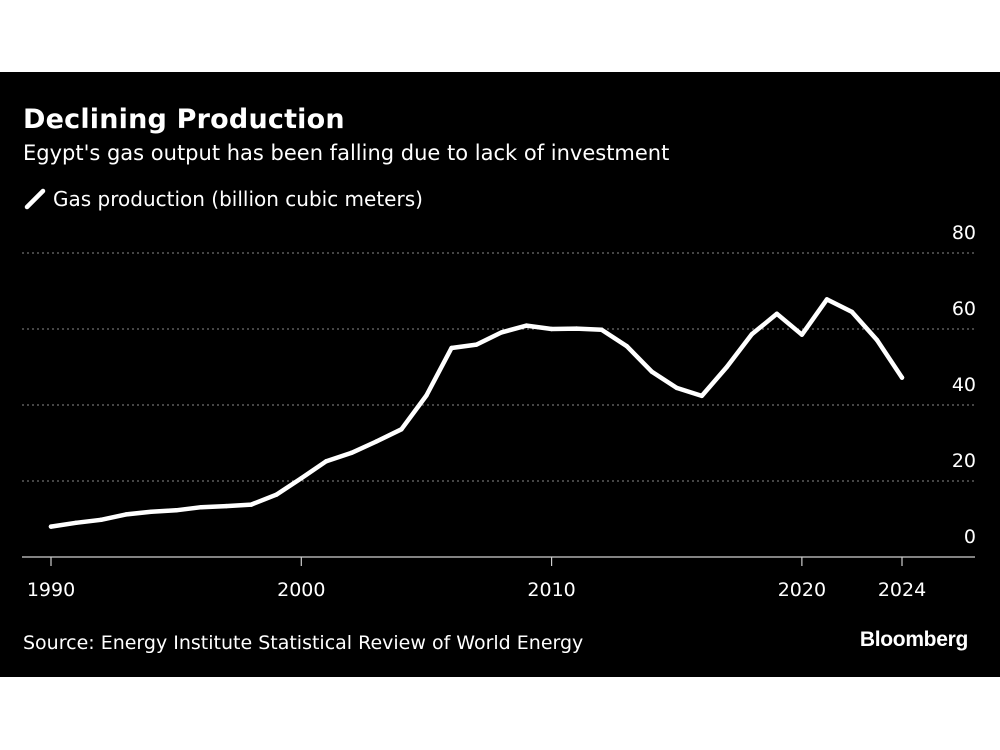 This screenshot has width=1000, height=750. Describe the element at coordinates (126, 514) in the screenshot. I see `data-point-1993` at that location.